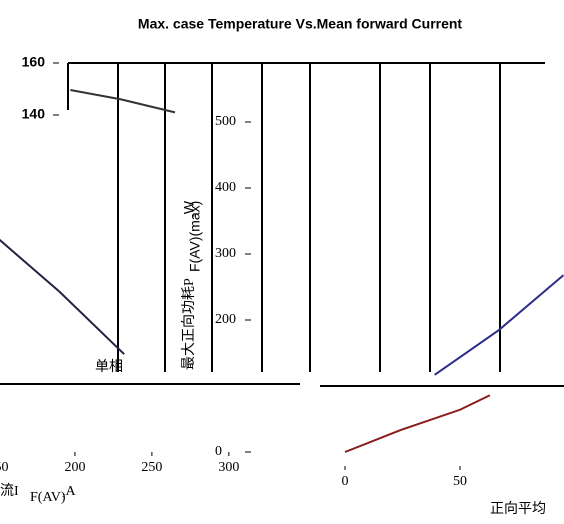 This screenshot has height=524, width=564. What do you see at coordinates (218, 451) in the screenshot?
I see `y-tick-label: 0` at bounding box center [218, 451].